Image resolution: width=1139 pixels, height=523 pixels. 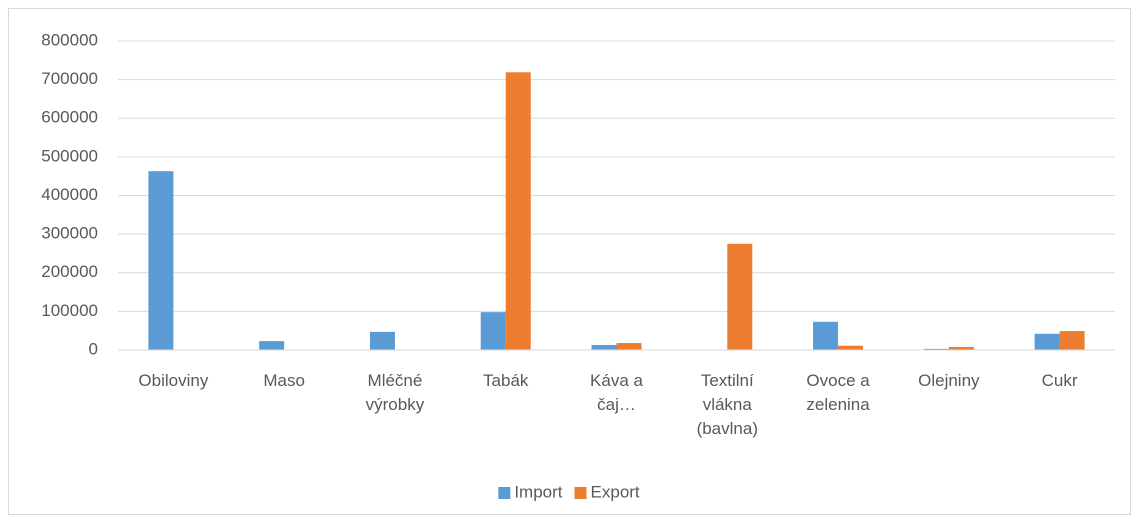 What do you see at coordinates (69, 233) in the screenshot?
I see `y-tick-label: 300000` at bounding box center [69, 233].